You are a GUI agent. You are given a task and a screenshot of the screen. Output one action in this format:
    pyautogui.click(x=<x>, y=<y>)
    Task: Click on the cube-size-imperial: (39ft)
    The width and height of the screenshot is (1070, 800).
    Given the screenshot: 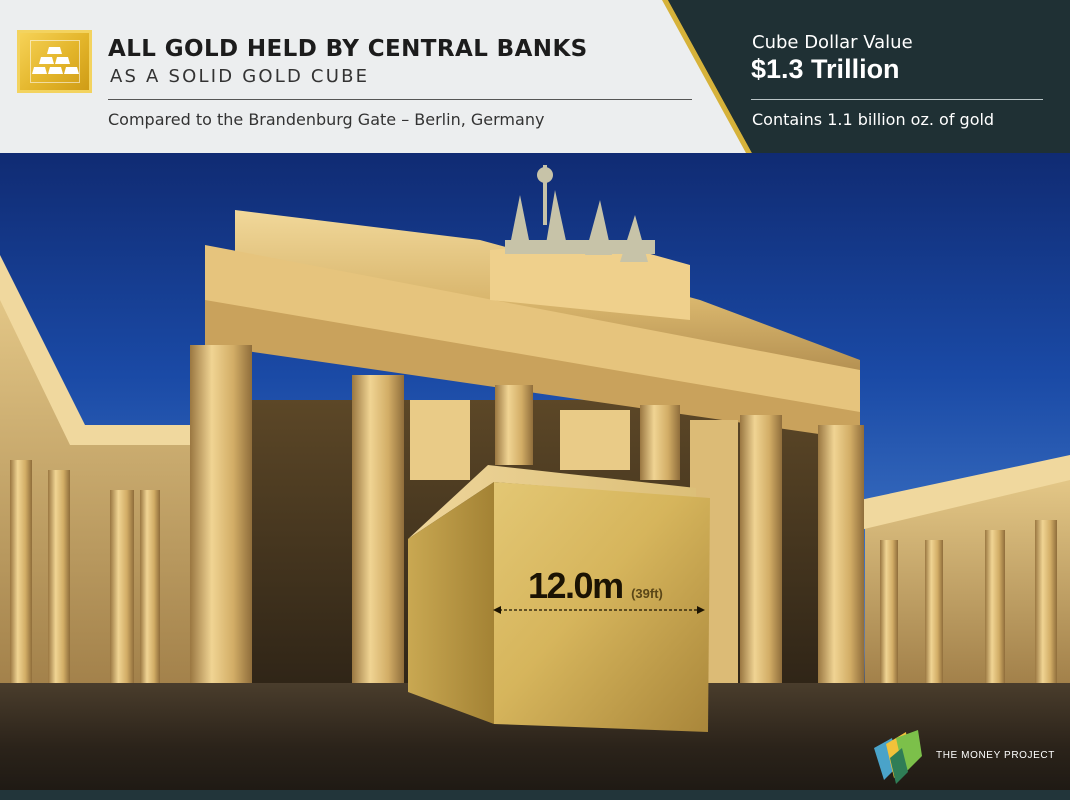 What is the action you would take?
    pyautogui.click(x=647, y=593)
    